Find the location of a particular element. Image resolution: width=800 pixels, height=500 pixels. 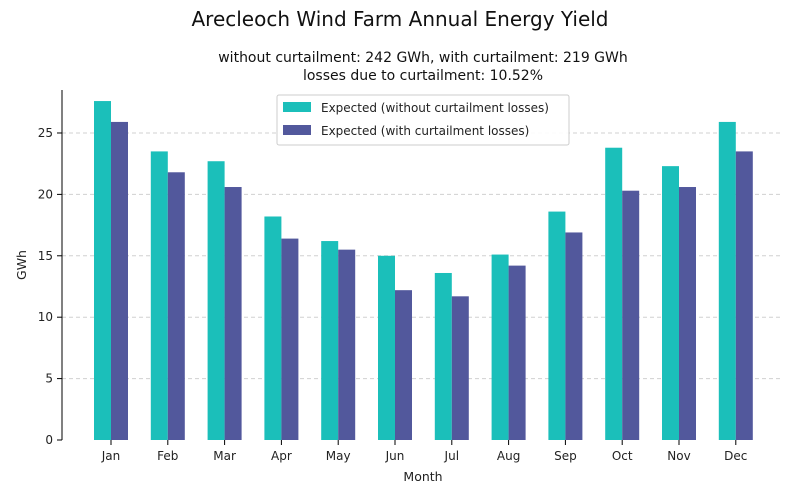

bar-with-curtailment-mar is located at coordinates (233, 313).